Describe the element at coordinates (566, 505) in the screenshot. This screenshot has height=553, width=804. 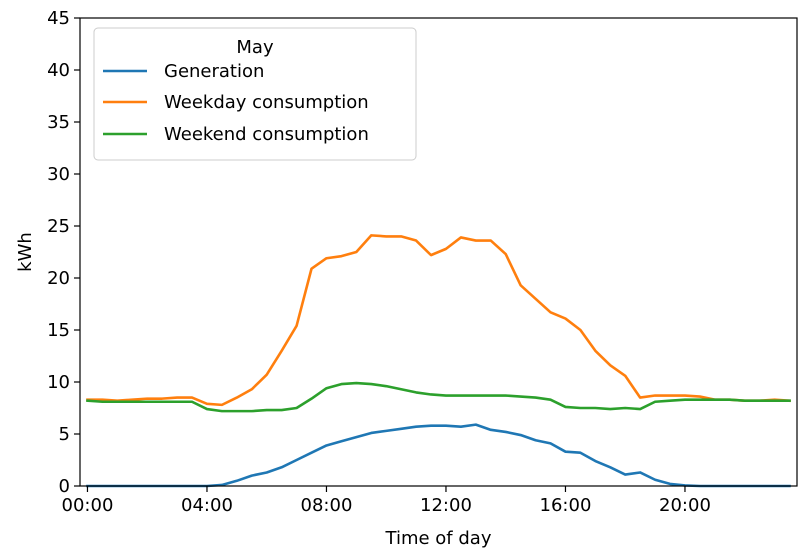
I see `x-tick-label: 16:00` at that location.